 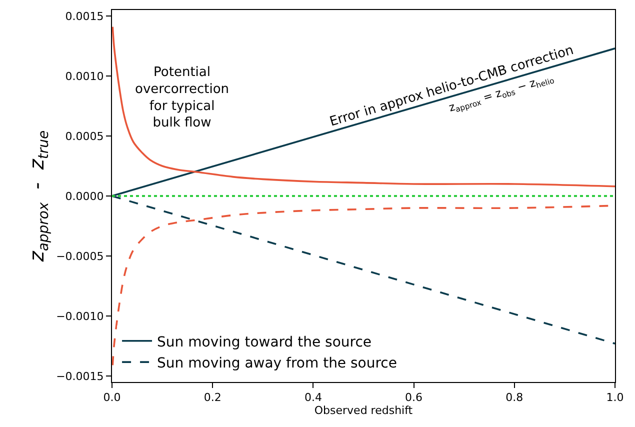 What do you see at coordinates (84, 76) in the screenshot?
I see `y-tick-label: 0.0010` at bounding box center [84, 76].